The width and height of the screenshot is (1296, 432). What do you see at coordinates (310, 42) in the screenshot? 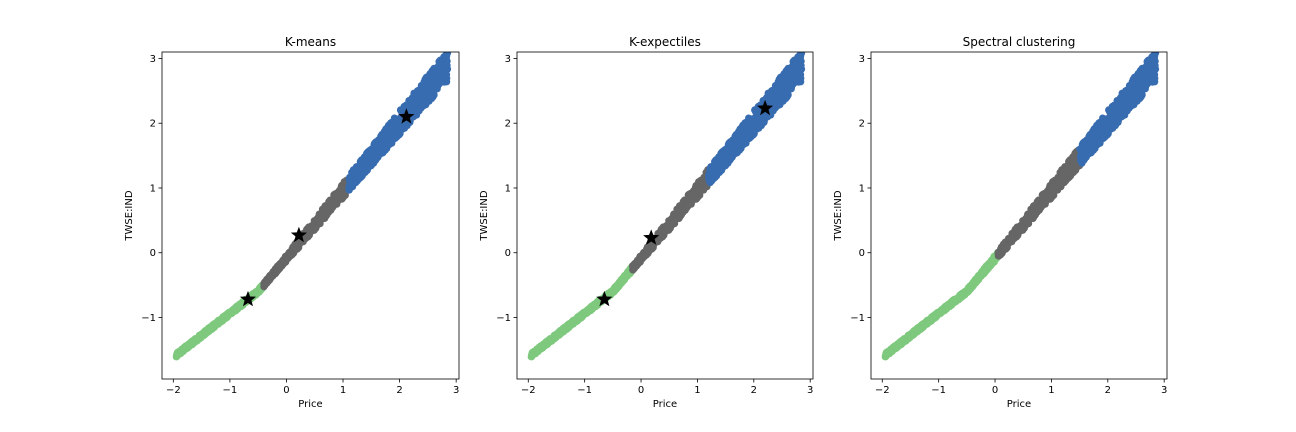
I see `chart-title: K-means` at bounding box center [310, 42].